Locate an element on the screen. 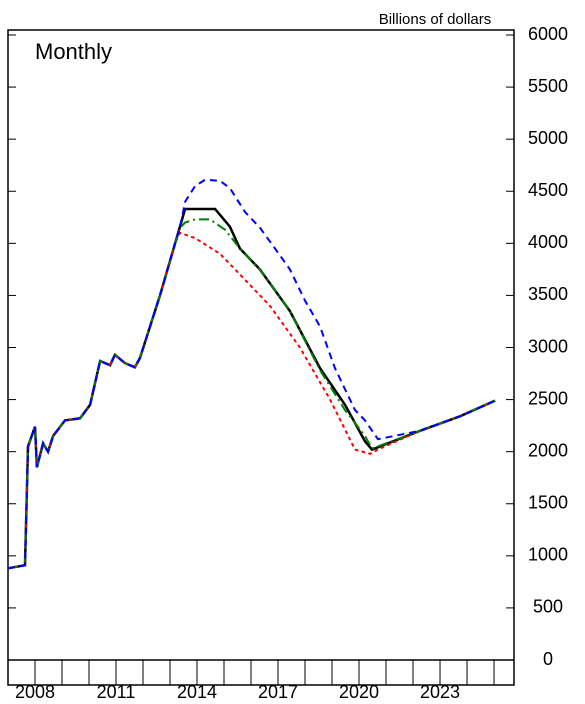 The image size is (585, 704). y-tick-label: 2500 is located at coordinates (548, 398).